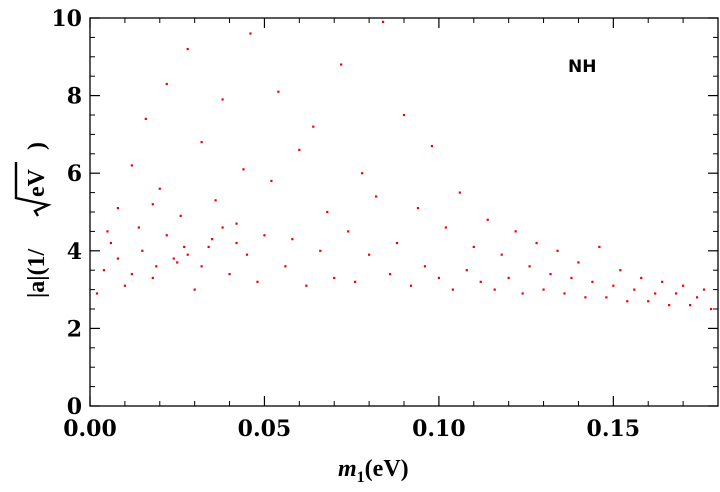 This screenshot has height=492, width=720. What do you see at coordinates (37, 182) in the screenshot?
I see `y-axis-title-unit: eV` at bounding box center [37, 182].